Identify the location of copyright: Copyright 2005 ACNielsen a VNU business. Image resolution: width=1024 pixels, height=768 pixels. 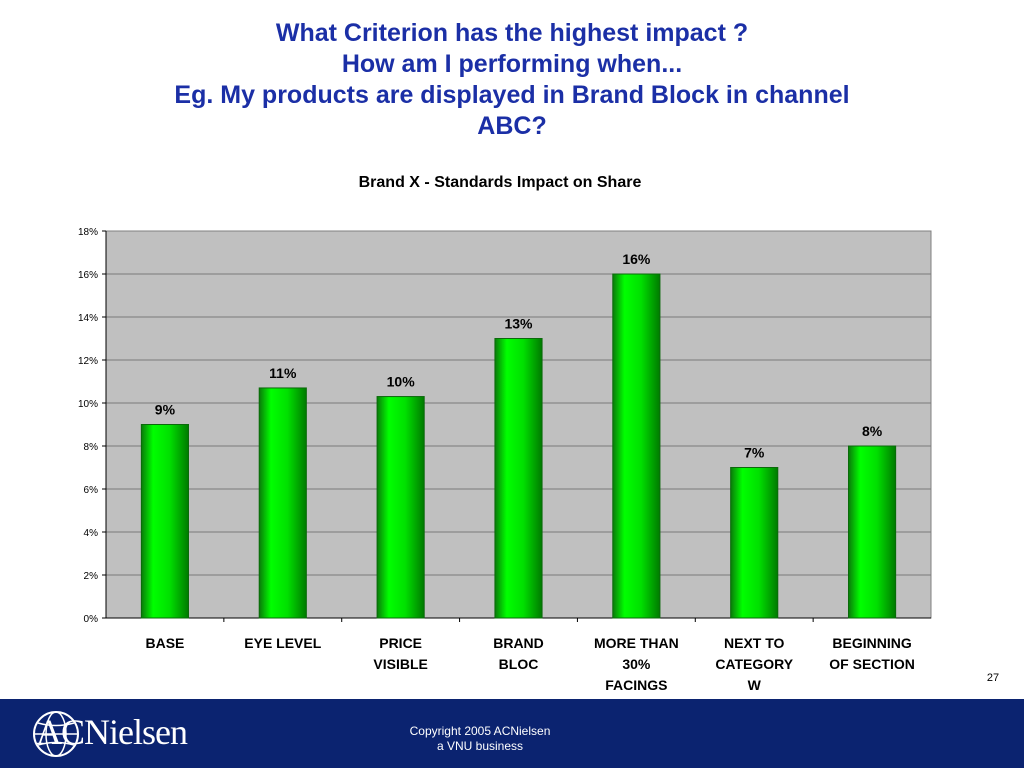
(480, 739).